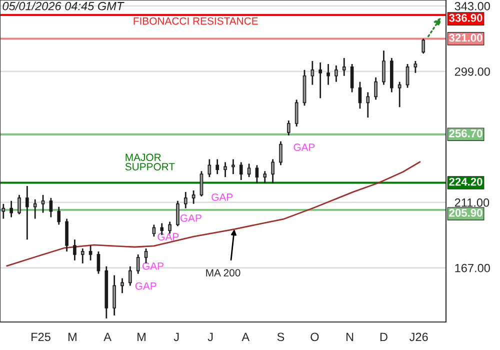  I want to click on annotation: MA 200, so click(223, 272).